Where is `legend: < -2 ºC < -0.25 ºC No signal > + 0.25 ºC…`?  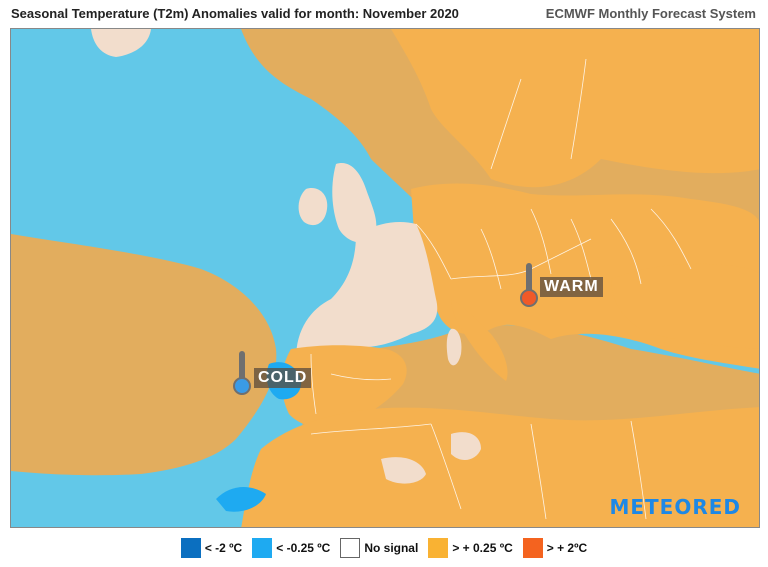
legend: < -2 ºC < -0.25 ºC No signal > + 0.25 ºC… is located at coordinates (384, 548).